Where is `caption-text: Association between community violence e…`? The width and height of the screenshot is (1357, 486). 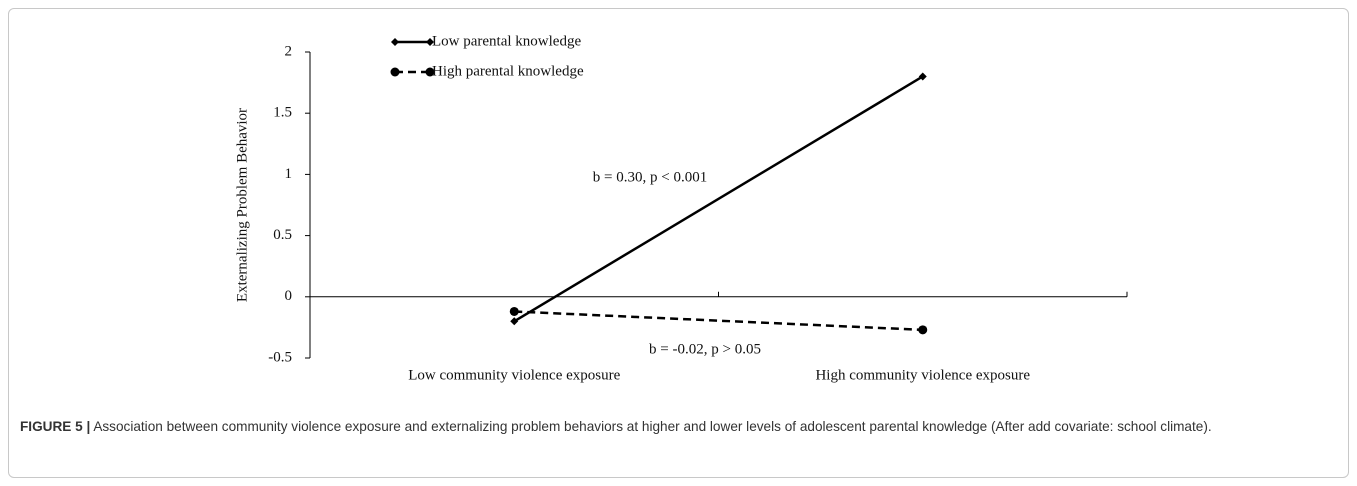
caption-text: Association between community violence e… is located at coordinates (652, 426).